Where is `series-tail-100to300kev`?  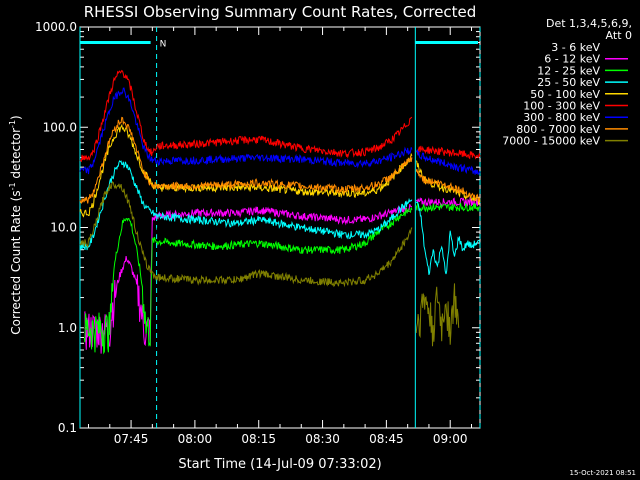 series-tail-100to300kev is located at coordinates (448, 152).